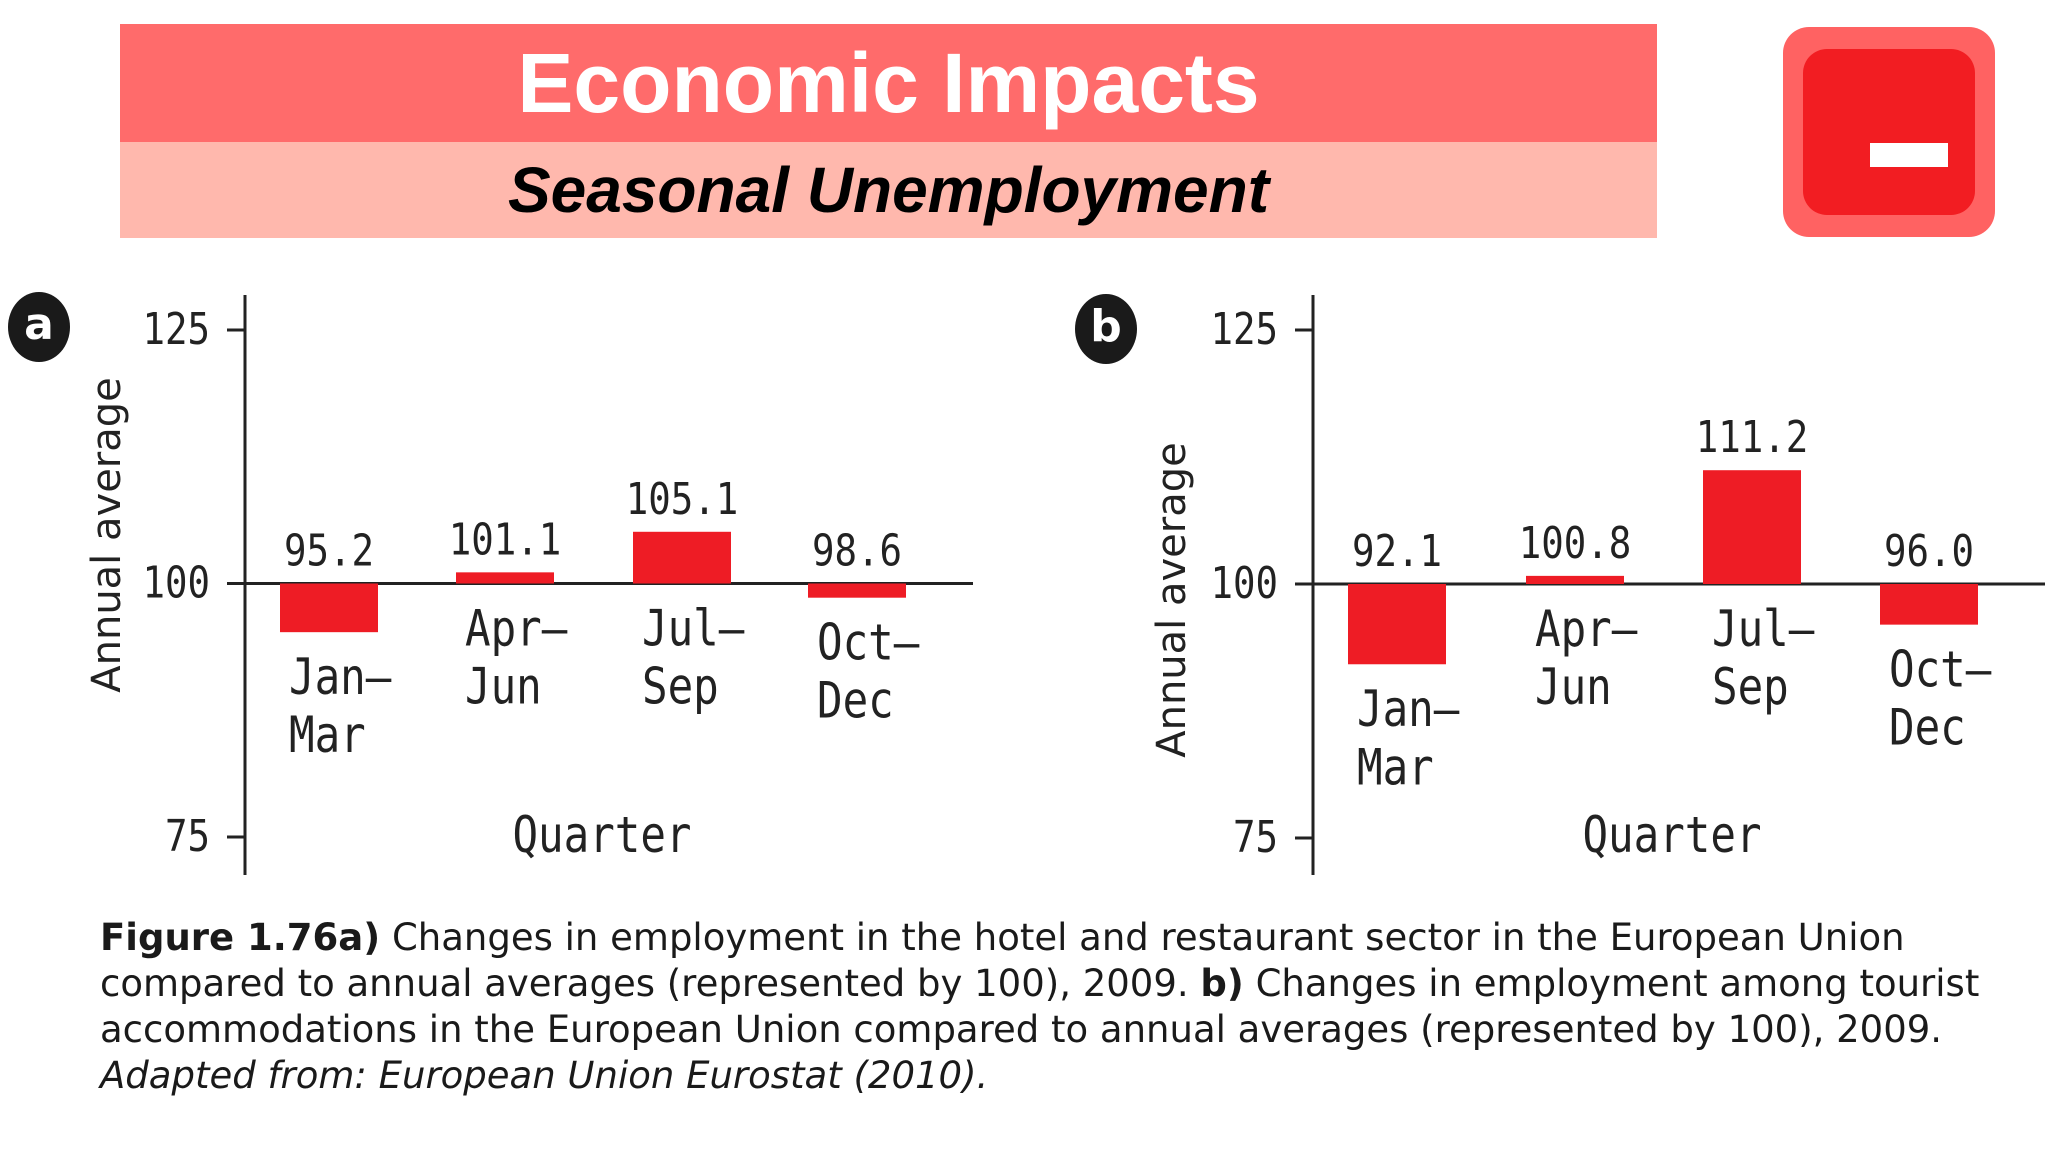  I want to click on panel-b-value-label-2: 111.2, so click(1752, 437).